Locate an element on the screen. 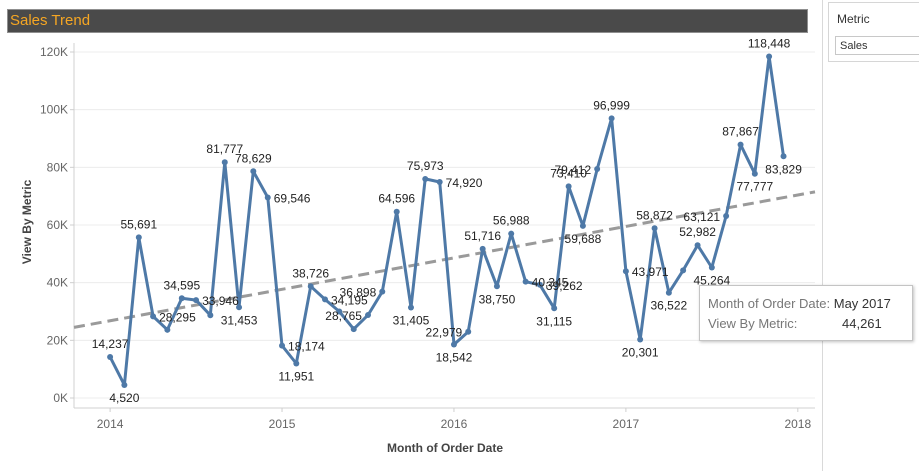  data-label: 18,542 is located at coordinates (454, 358).